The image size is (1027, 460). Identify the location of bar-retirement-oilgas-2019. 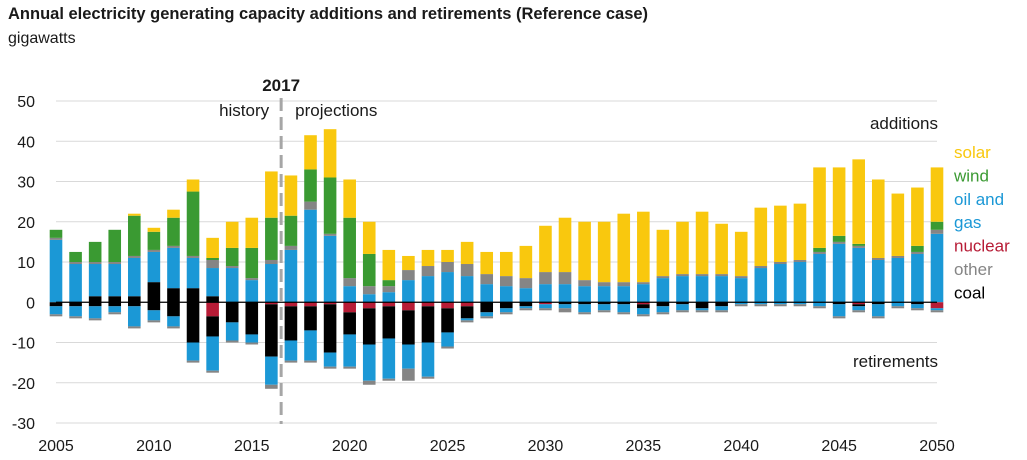
(330, 359).